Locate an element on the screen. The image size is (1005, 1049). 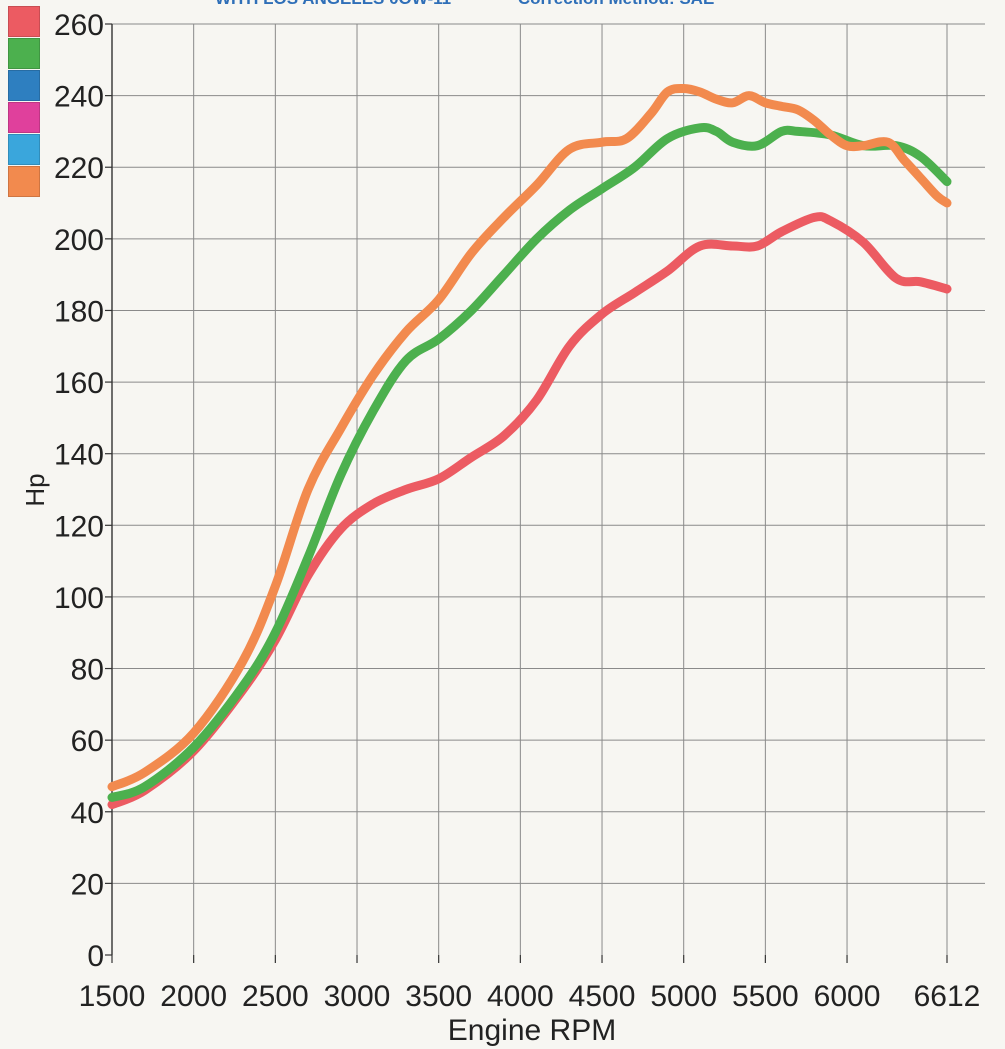
x-axis-label: Engine RPM is located at coordinates (532, 1030).